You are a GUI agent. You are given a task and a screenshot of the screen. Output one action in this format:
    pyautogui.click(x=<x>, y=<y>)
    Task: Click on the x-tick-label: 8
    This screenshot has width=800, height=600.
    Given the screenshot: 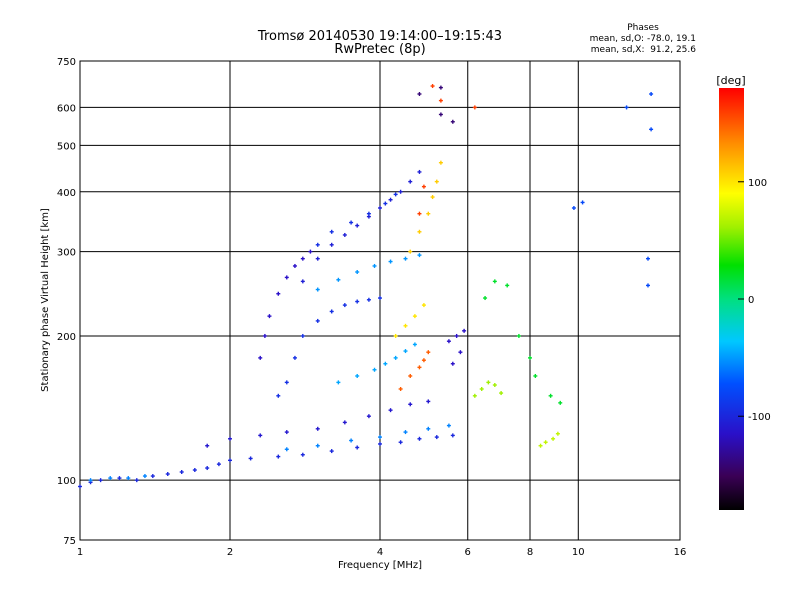 What is the action you would take?
    pyautogui.click(x=530, y=552)
    